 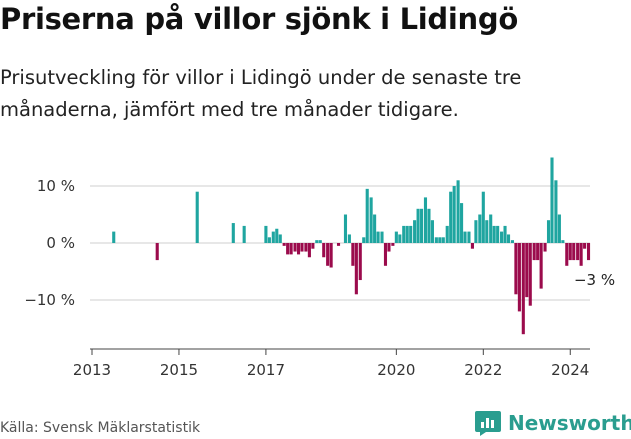 I want to click on y-tick-label-1: 0 %, so click(x=60, y=243).